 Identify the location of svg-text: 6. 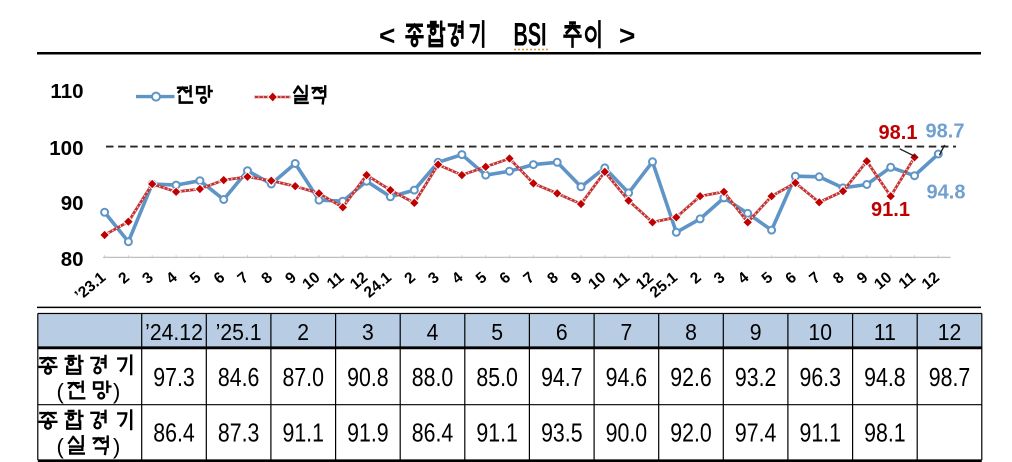
(562, 332).